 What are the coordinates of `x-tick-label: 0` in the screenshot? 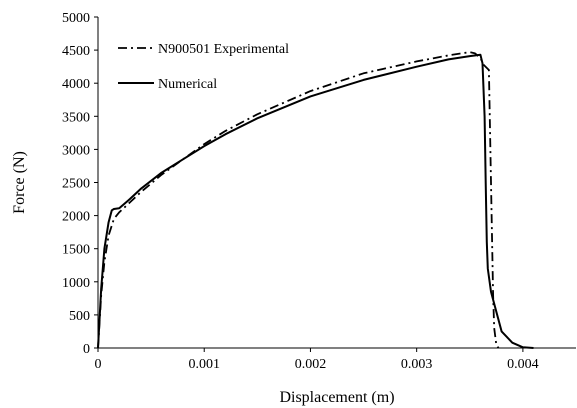 It's located at (98, 364).